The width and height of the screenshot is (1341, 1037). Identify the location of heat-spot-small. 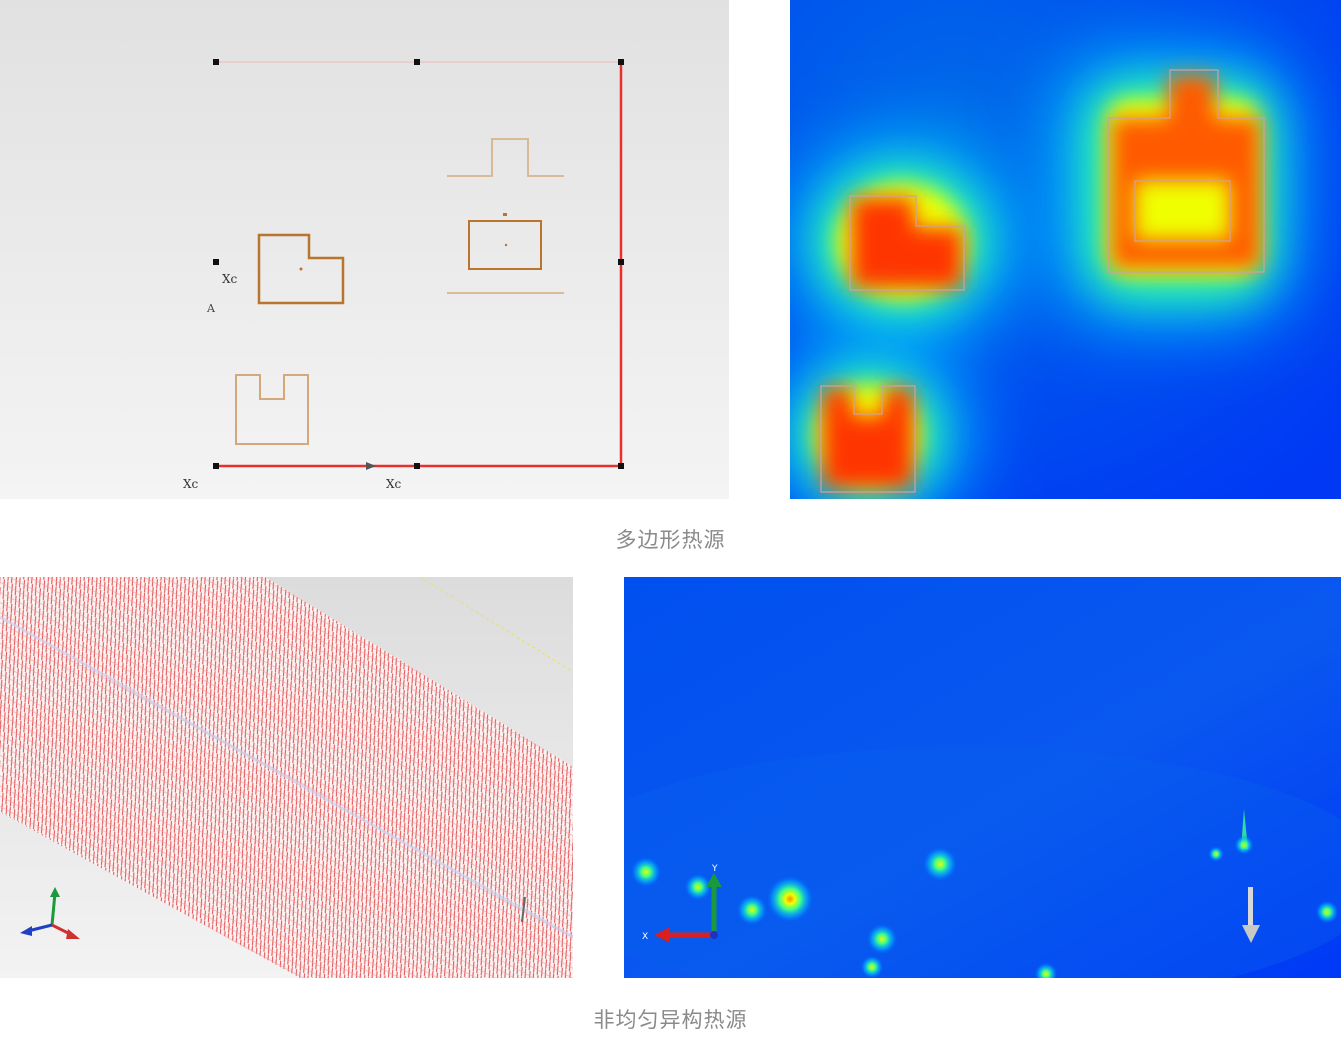
(877, 422).